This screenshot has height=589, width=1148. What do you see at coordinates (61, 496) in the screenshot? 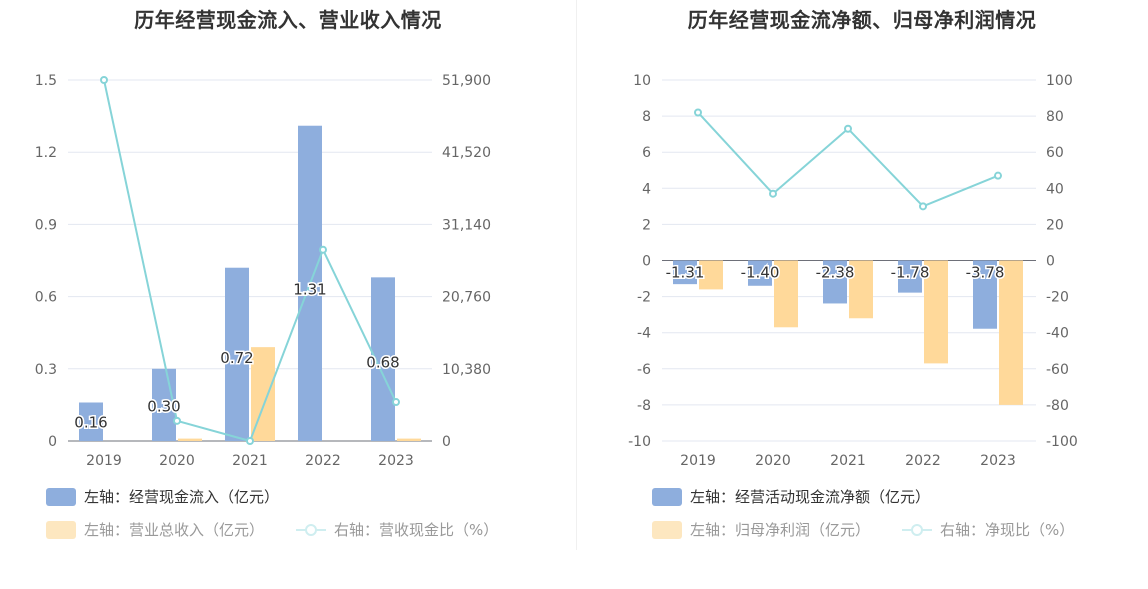
I see `legend-swatch-cash-inflow` at bounding box center [61, 496].